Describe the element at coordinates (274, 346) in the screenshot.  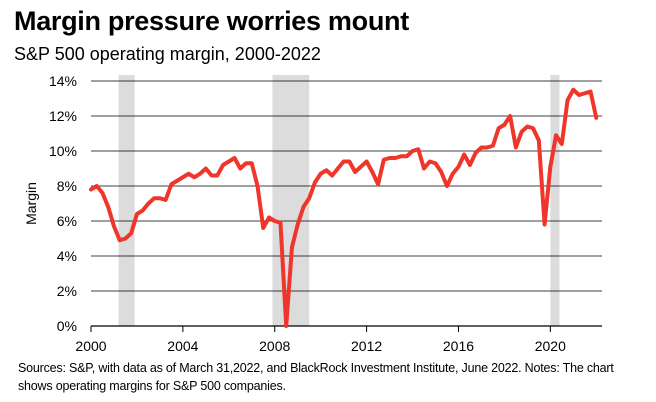
I see `x-tick-label: 2008` at that location.